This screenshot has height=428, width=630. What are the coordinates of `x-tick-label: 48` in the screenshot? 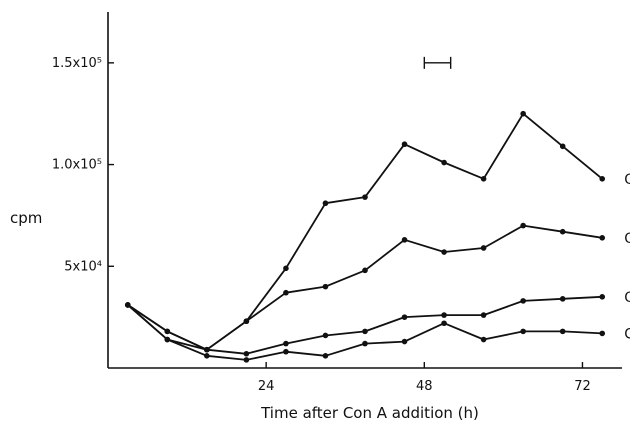 It's located at (424, 386).